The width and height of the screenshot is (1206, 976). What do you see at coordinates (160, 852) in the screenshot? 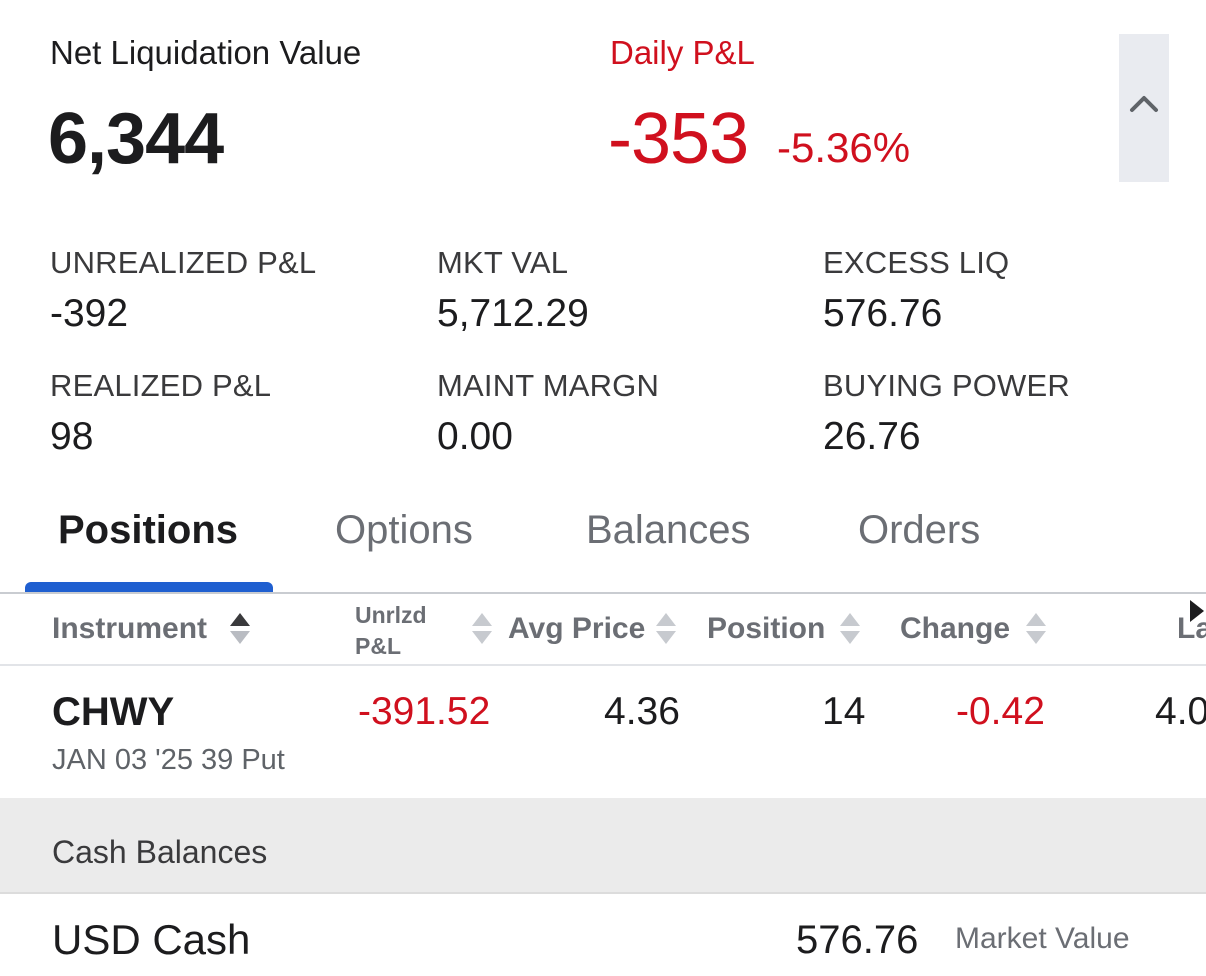
I see `cash-balances-title: Cash Balances` at bounding box center [160, 852].